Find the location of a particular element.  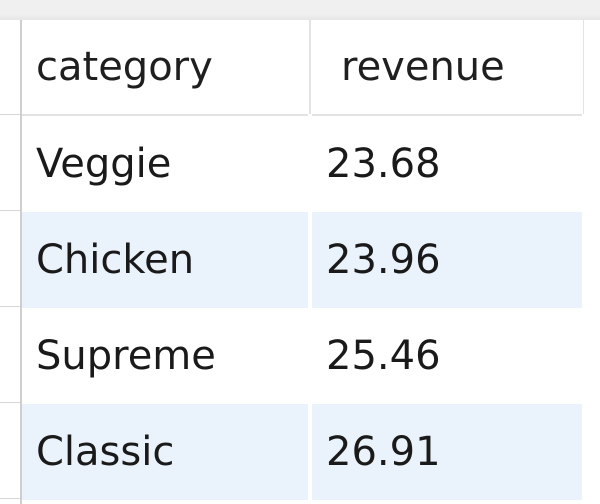

toolbar-strip is located at coordinates (300, 10).